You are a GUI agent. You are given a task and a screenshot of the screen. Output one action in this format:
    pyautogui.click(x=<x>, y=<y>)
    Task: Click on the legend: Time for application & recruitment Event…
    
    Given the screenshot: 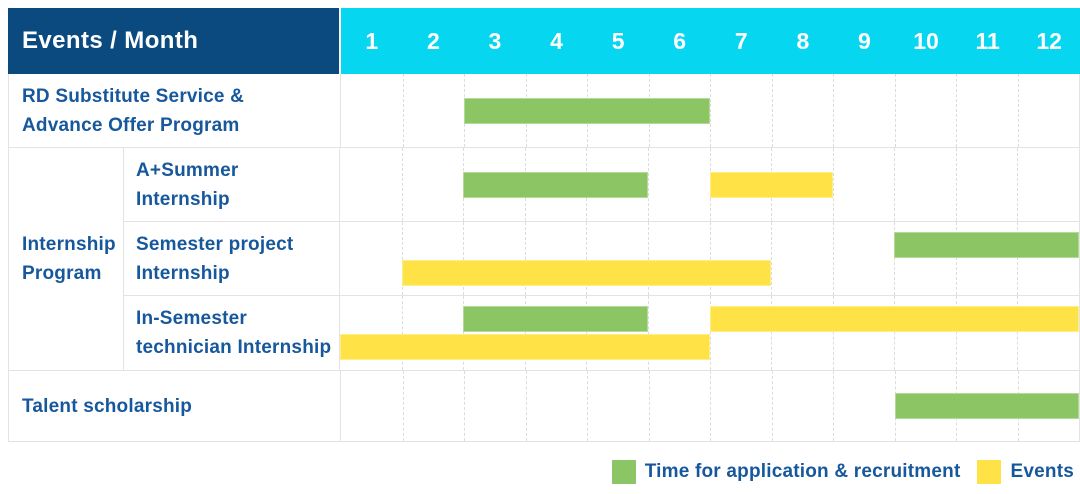 What is the action you would take?
    pyautogui.click(x=842, y=472)
    